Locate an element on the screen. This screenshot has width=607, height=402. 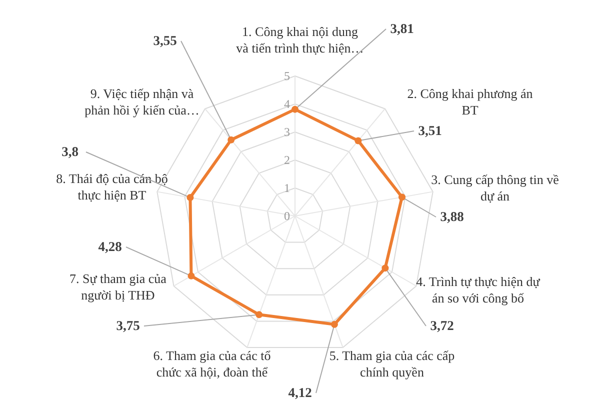
spoke-label: 7. Sự tham gia của người bị THĐ is located at coordinates (118, 286).